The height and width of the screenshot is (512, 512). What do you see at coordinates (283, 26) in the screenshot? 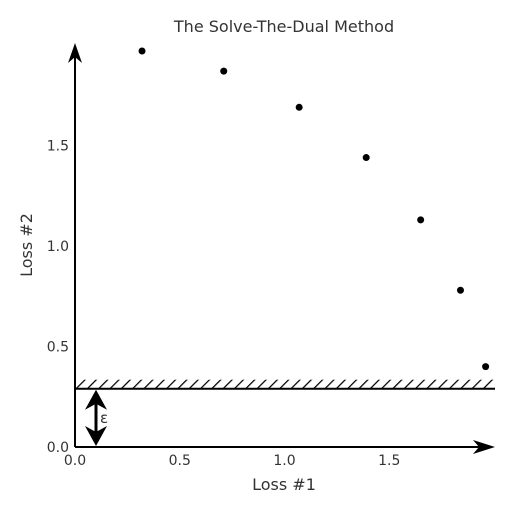
I see `chart-title: The Solve-The-Dual Method` at bounding box center [283, 26].